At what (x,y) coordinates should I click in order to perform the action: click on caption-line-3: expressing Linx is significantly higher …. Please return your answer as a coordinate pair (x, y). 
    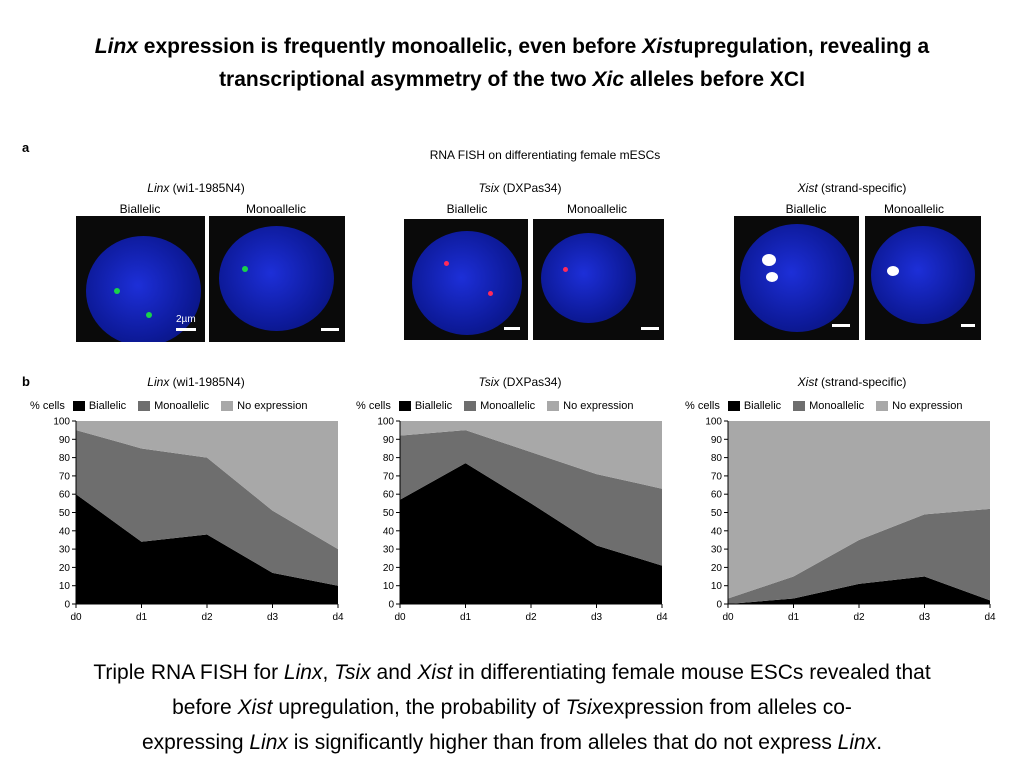
    Looking at the image, I should click on (512, 742).